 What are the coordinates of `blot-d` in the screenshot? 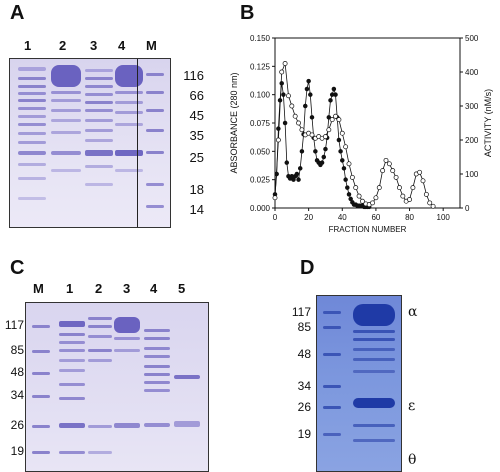 It's located at (359, 383).